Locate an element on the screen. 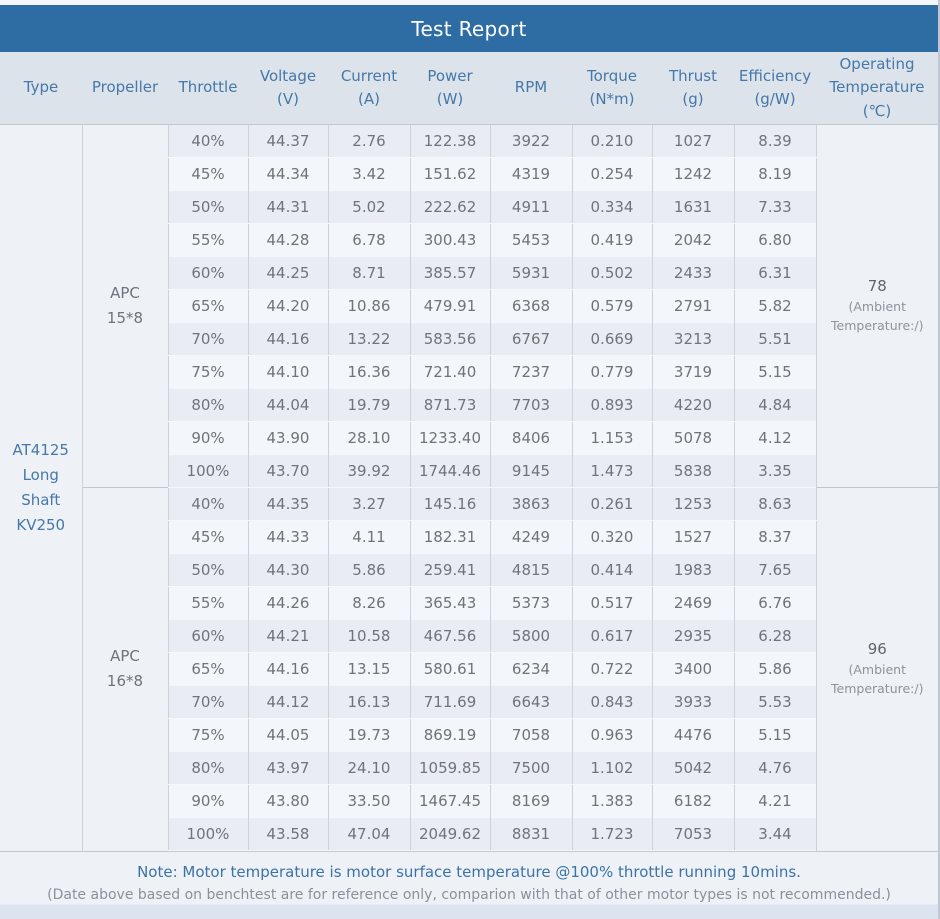  value-cell: 0.414 is located at coordinates (611, 570).